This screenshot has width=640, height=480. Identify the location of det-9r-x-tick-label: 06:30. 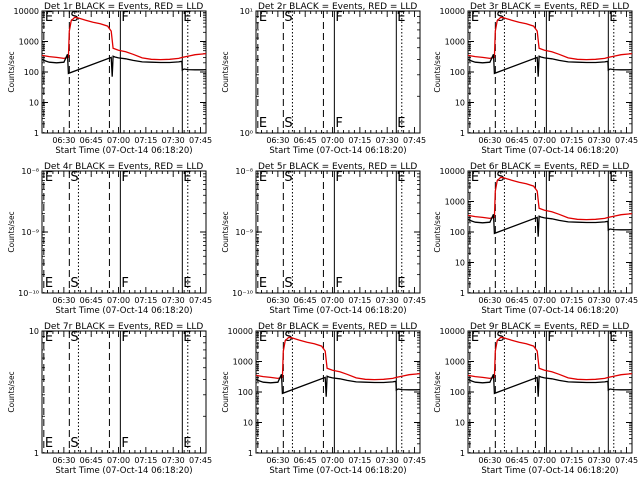
(489, 460).